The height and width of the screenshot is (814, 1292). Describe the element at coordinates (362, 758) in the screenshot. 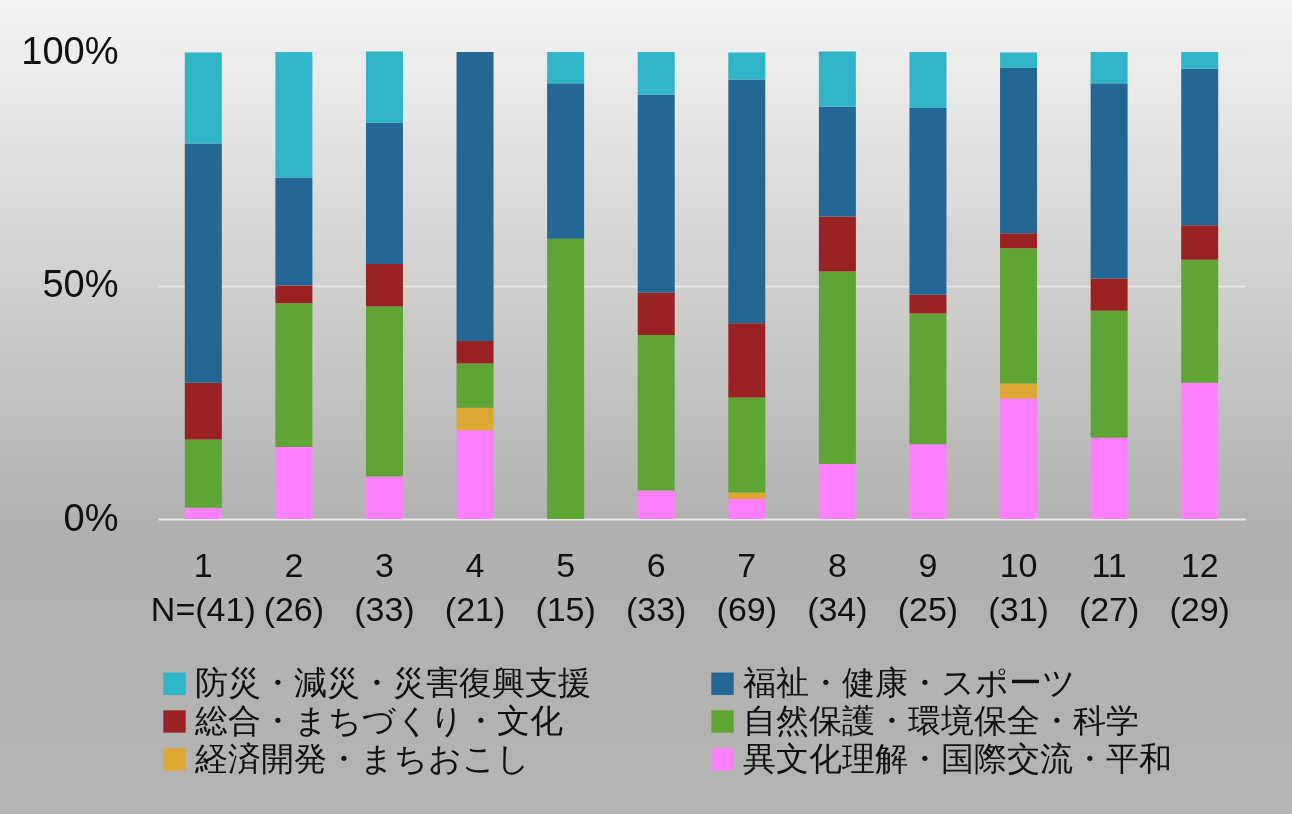

I see `legend-label: 経済開発・まちおこし` at that location.